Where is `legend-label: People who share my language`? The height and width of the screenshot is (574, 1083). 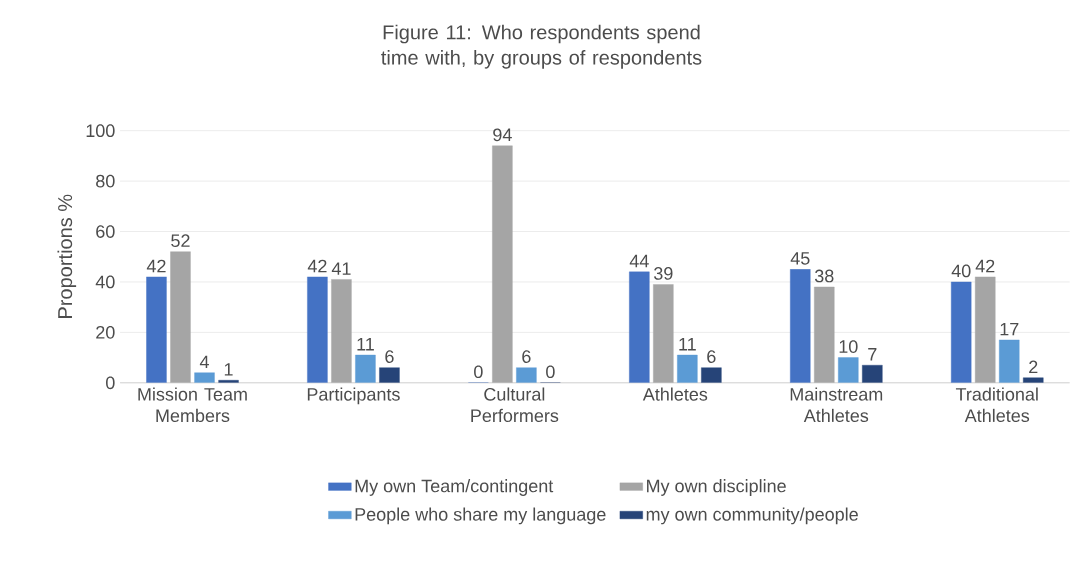 legend-label: People who share my language is located at coordinates (480, 516).